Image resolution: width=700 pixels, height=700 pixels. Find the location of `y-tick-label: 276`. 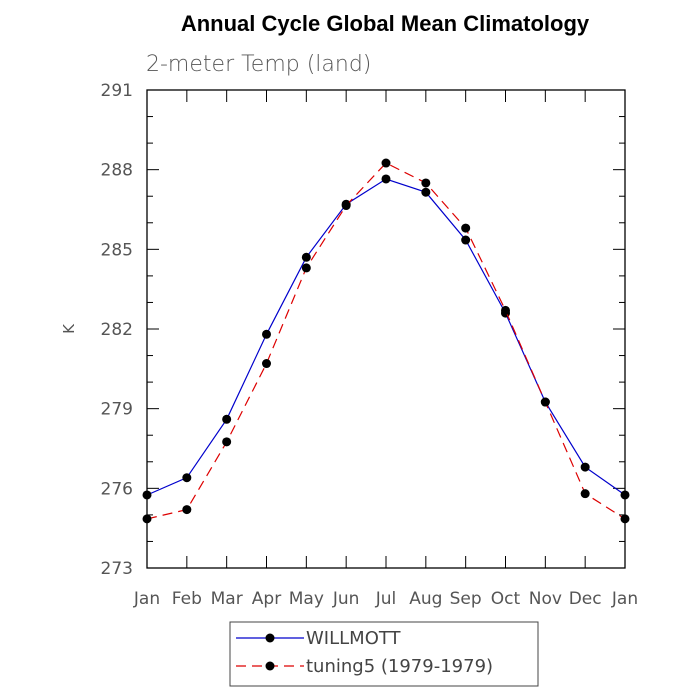

y-tick-label: 276 is located at coordinates (117, 489).